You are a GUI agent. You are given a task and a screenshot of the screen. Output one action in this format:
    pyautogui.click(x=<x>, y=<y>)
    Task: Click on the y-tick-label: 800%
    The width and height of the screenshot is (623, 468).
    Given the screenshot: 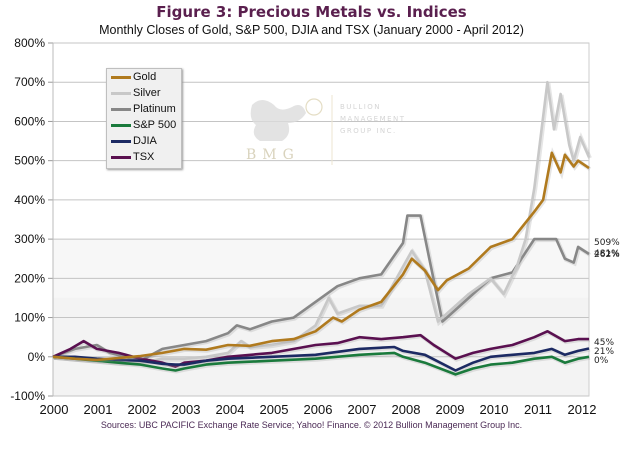 What is the action you would take?
    pyautogui.click(x=29, y=43)
    